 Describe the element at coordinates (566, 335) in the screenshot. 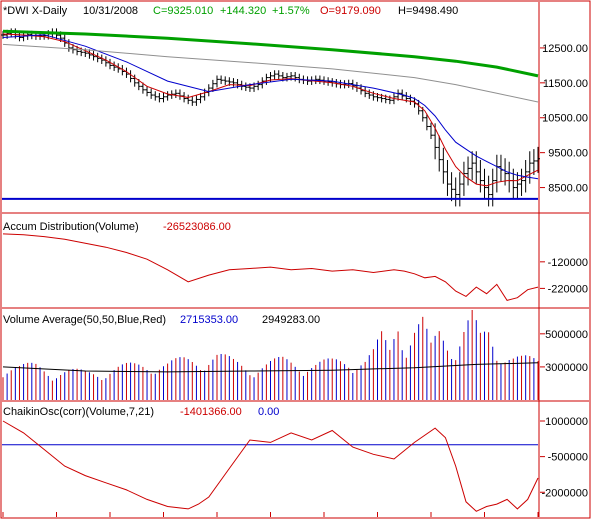

I see `volume-axis-tick-label: 5000000` at that location.